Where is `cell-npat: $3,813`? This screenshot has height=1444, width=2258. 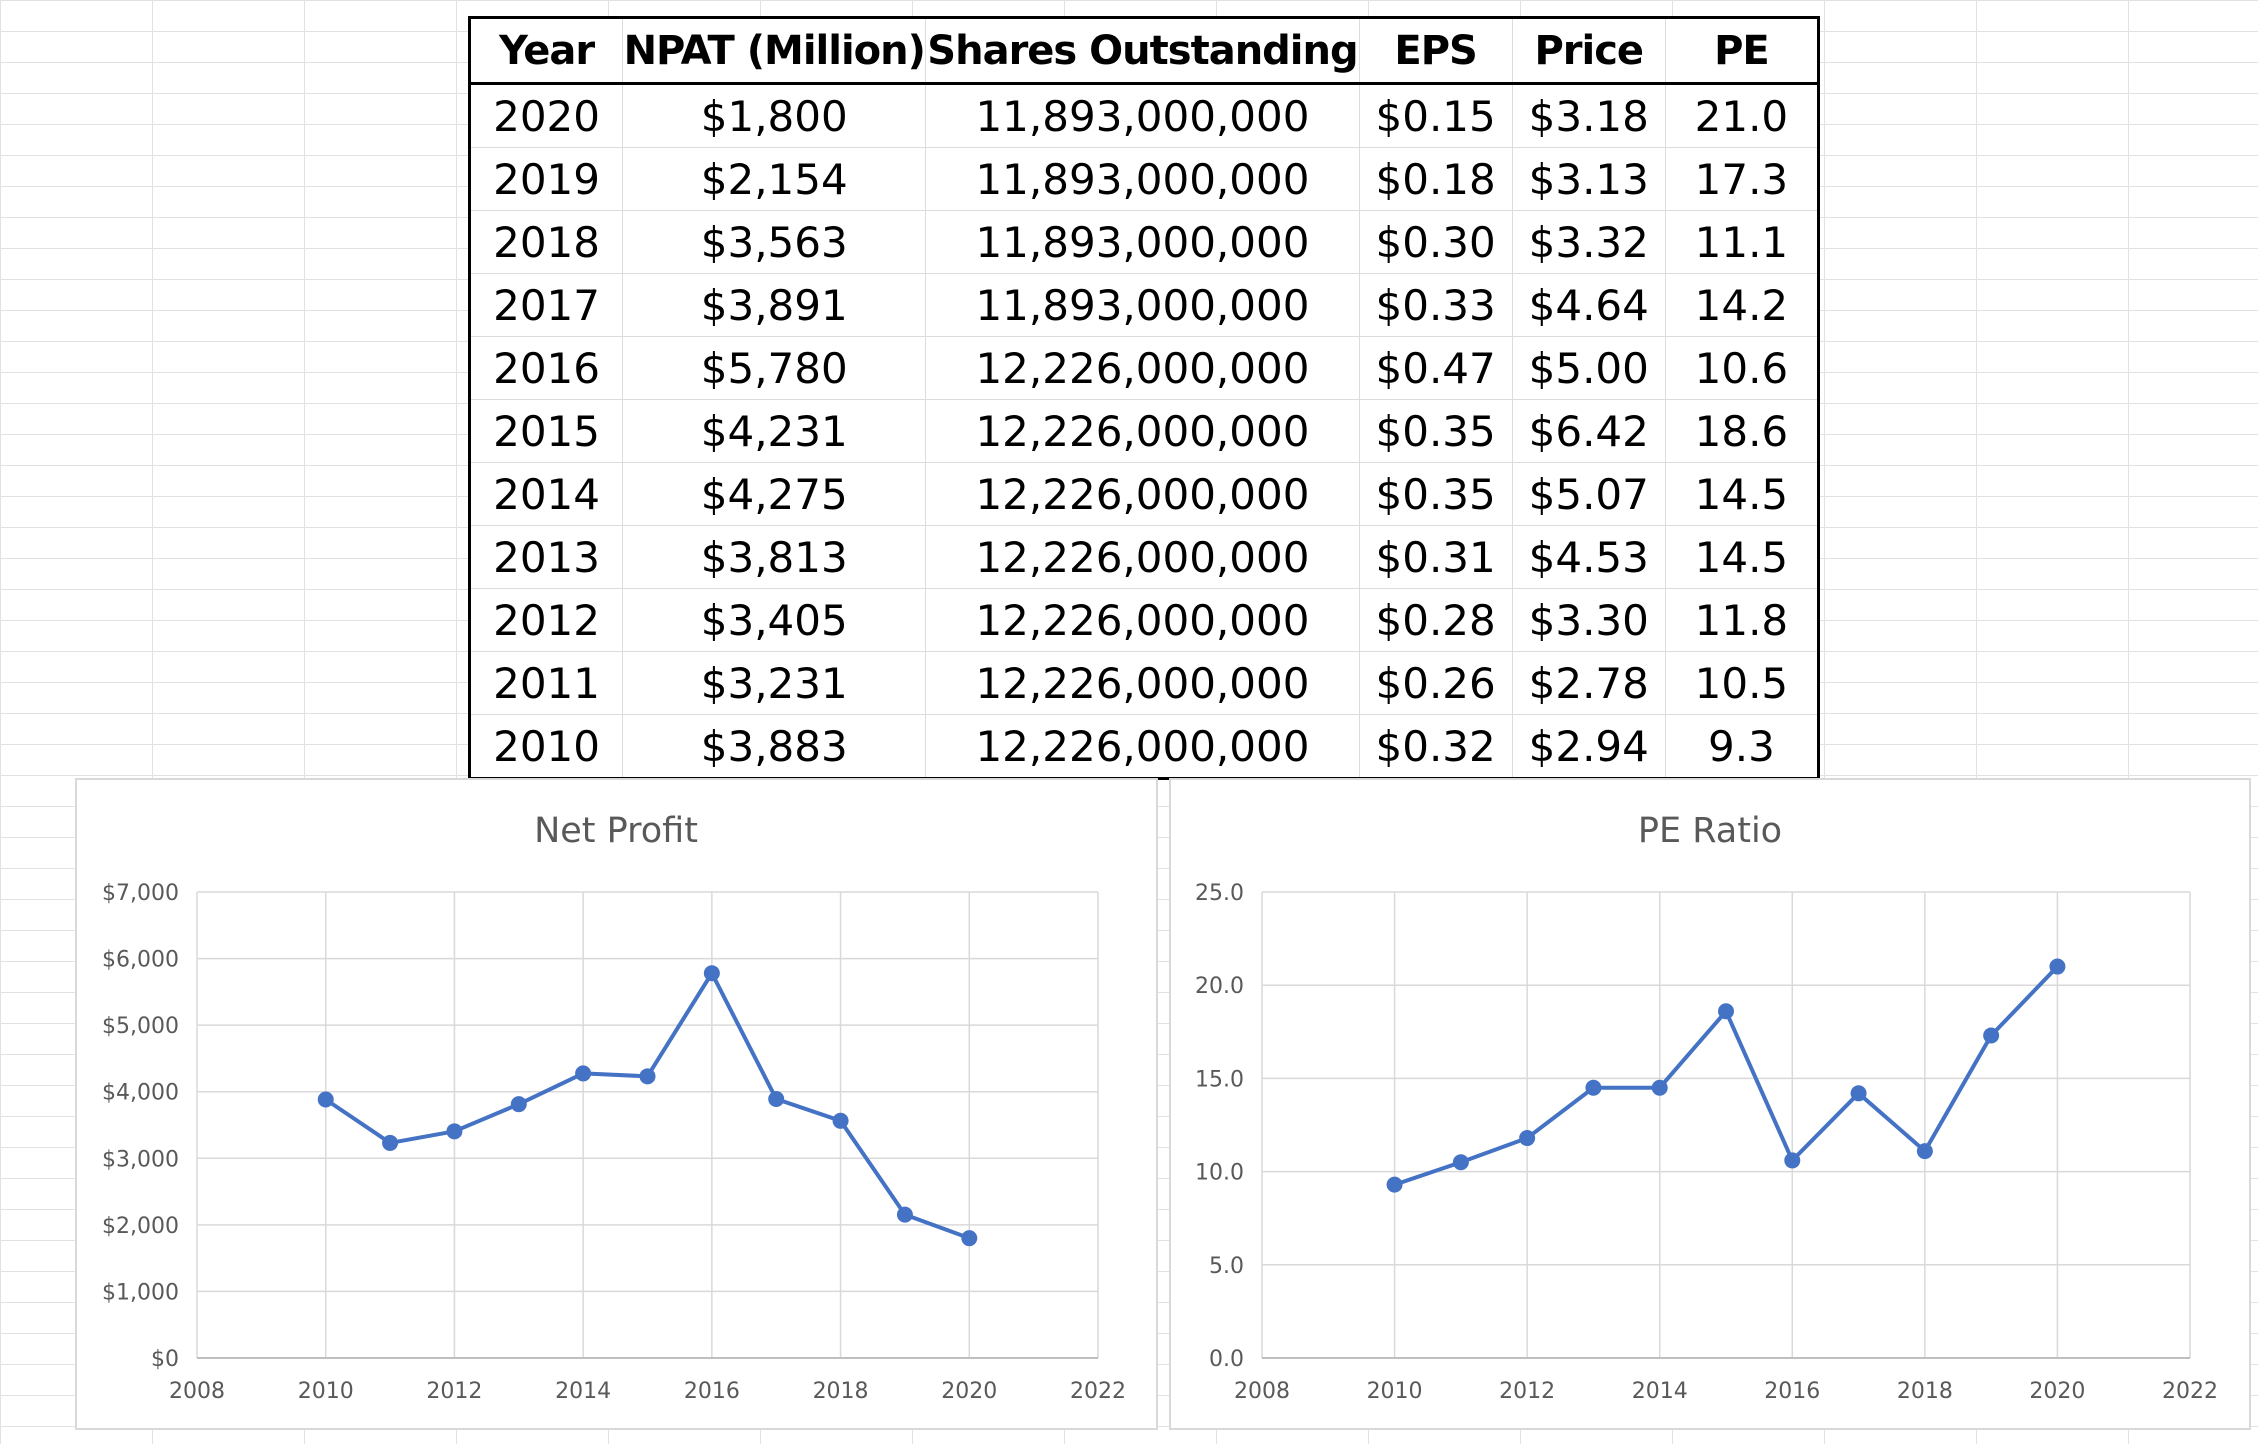
cell-npat: $3,813 is located at coordinates (774, 557).